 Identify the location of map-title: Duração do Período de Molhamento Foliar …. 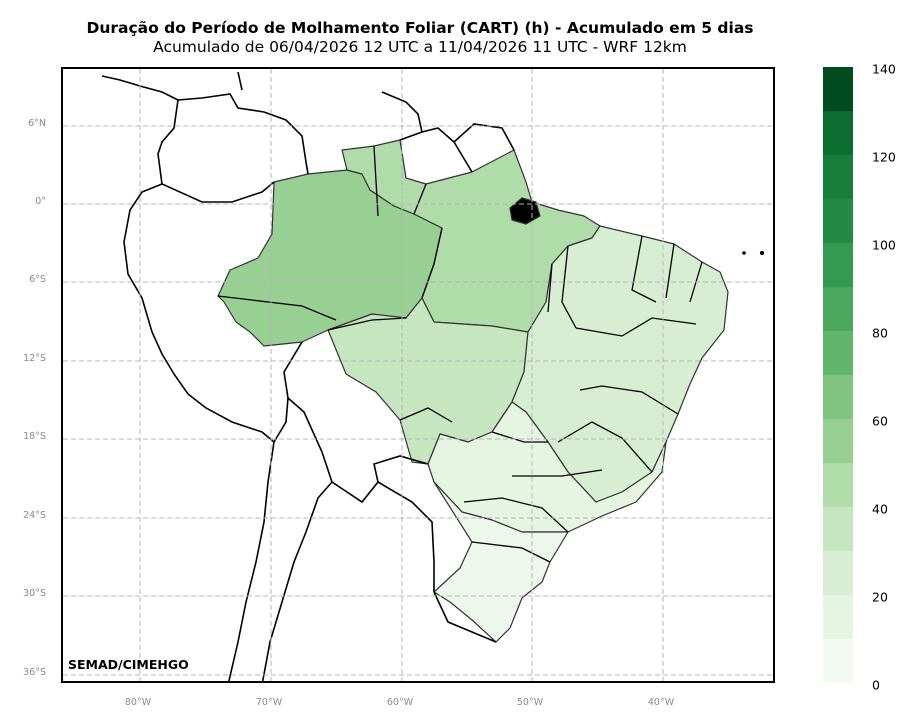
(420, 28).